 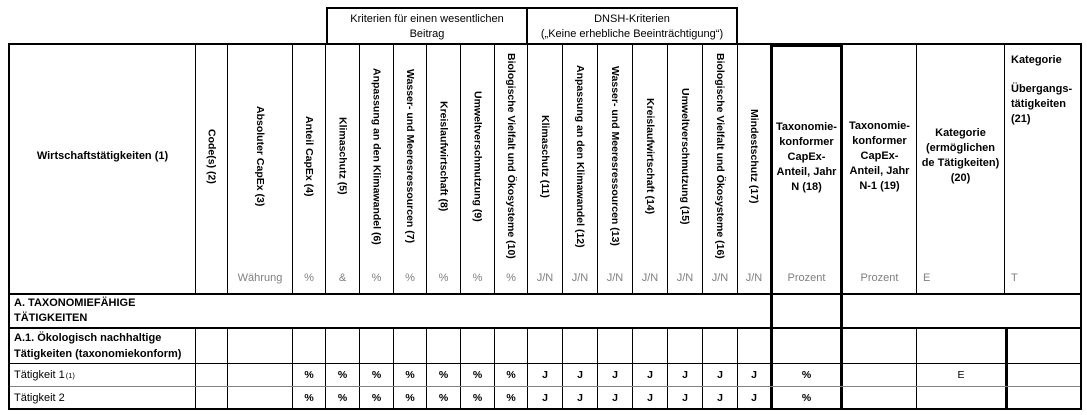 What do you see at coordinates (260, 169) in the screenshot?
I see `col-header-absoluter-capex: Absoluter CapEx (3) Währung` at bounding box center [260, 169].